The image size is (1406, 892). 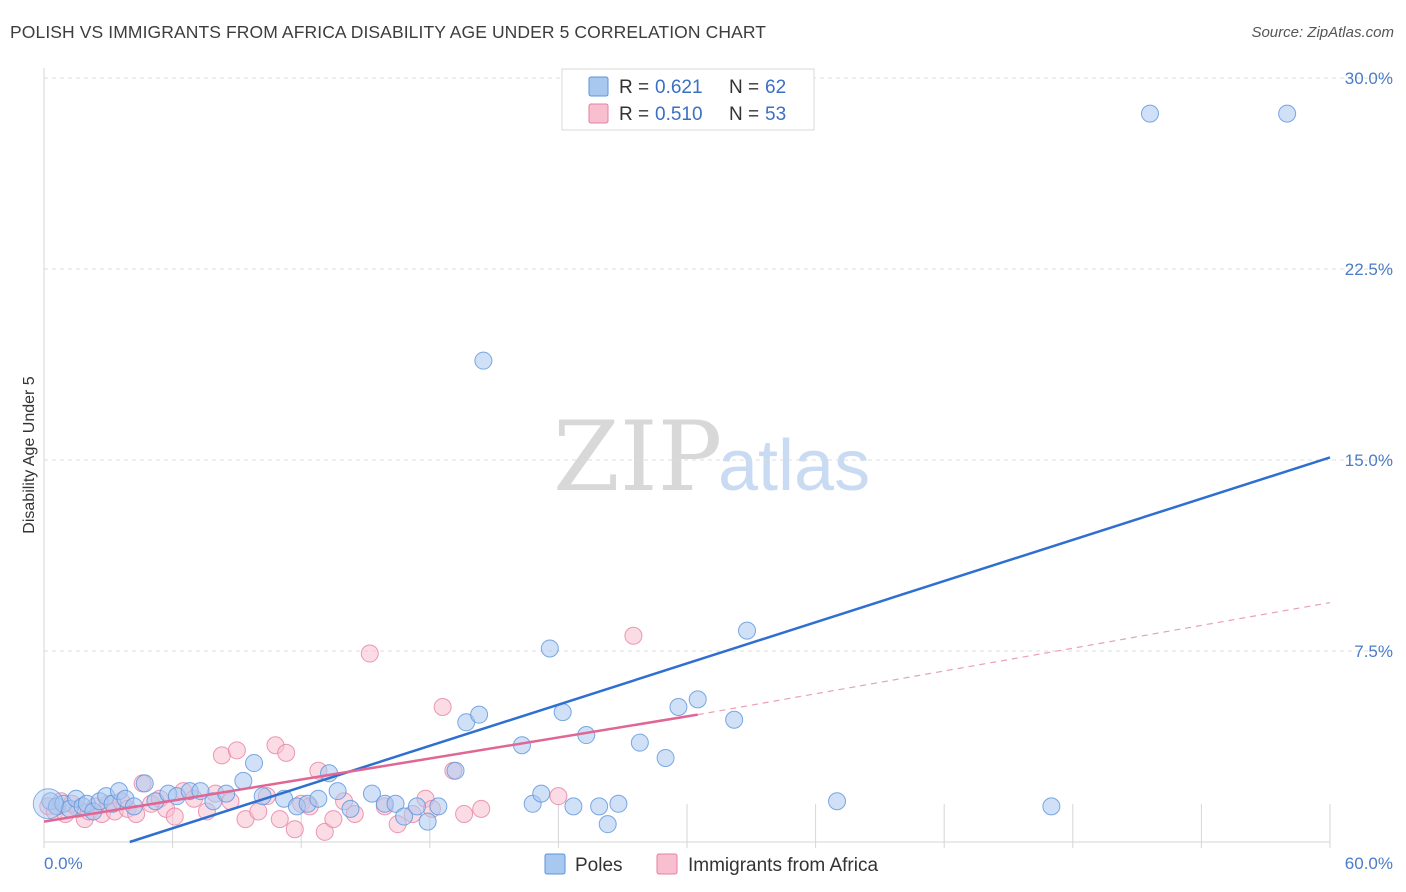 What do you see at coordinates (1322, 32) in the screenshot?
I see `chart-source: Source: ZipAtlas.com` at bounding box center [1322, 32].